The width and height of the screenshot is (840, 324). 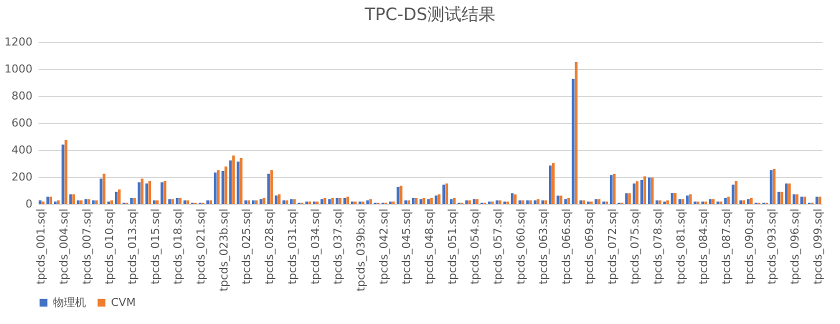 What do you see at coordinates (407, 246) in the screenshot?
I see `x-tick-label: tpcds_045.sql` at bounding box center [407, 246].